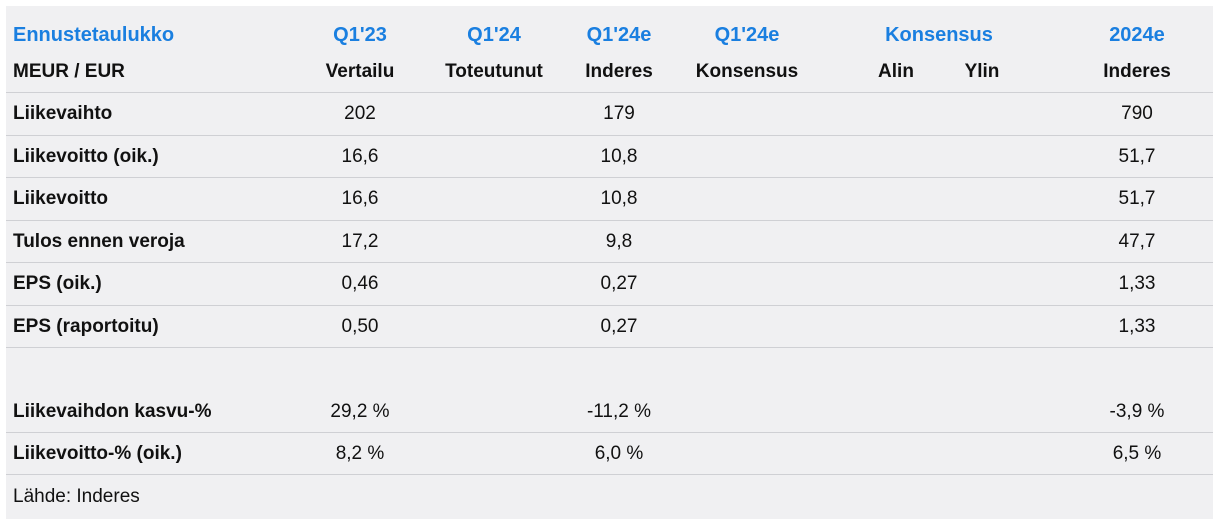 The width and height of the screenshot is (1219, 525). I want to click on row-label: Liikevoitto (oik.), so click(86, 156).